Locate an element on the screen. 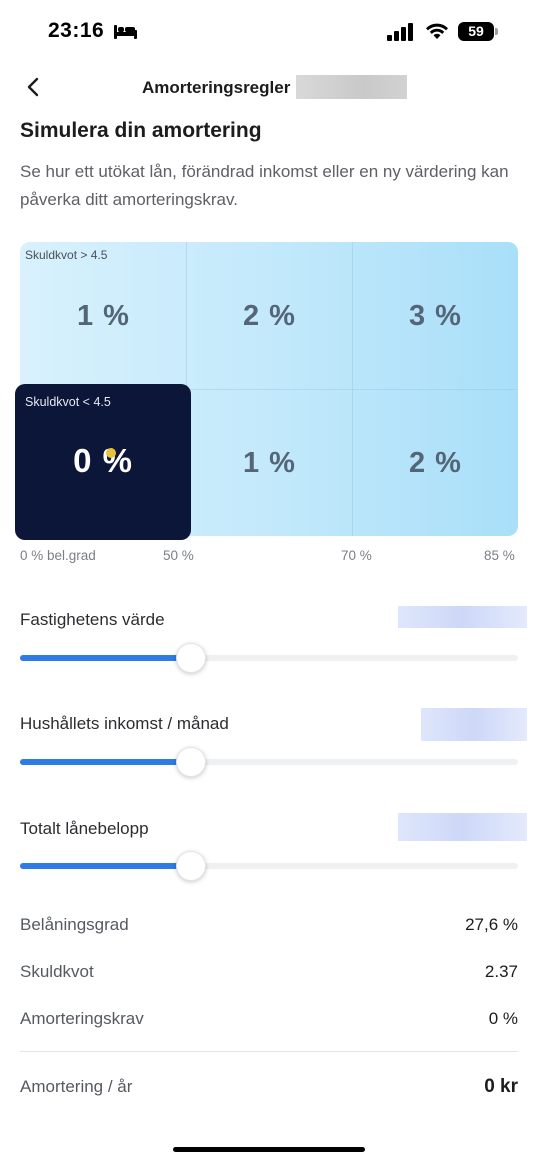 This screenshot has height=1163, width=538. property-value-slider is located at coordinates (269, 658).